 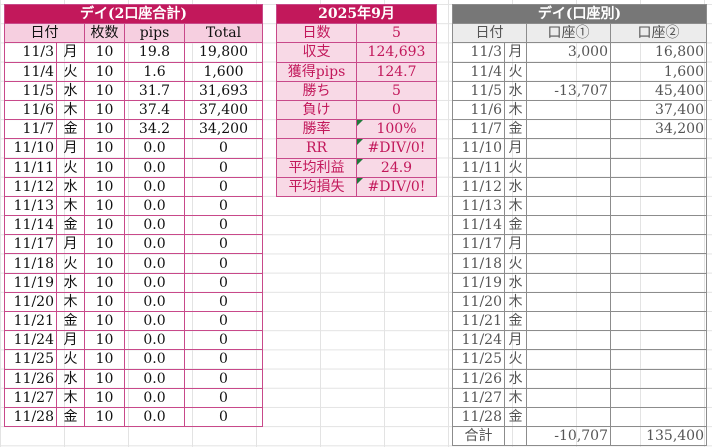 I want to click on date-cell: 11/4, so click(x=478, y=71).